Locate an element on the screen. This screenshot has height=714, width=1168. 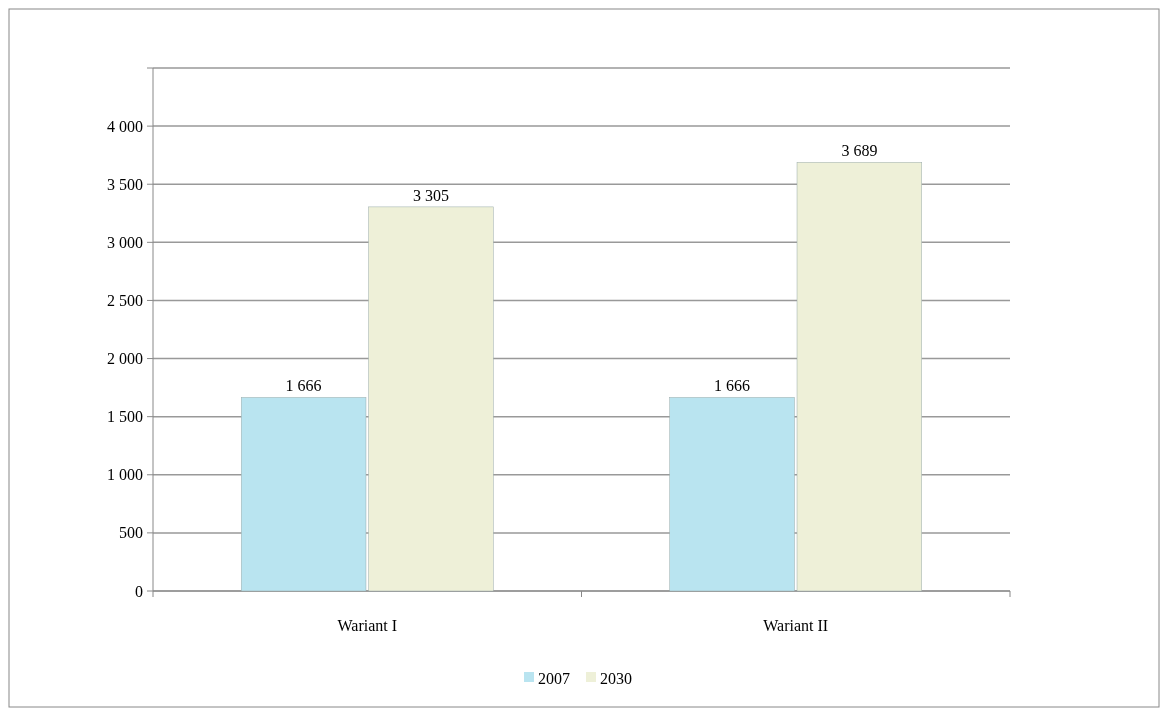
y-tick-label: 4 000 is located at coordinates (125, 126).